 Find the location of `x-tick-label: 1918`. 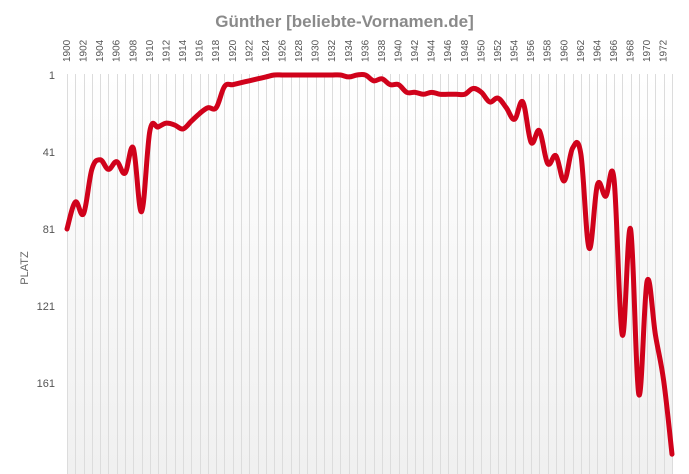

x-tick-label: 1918 is located at coordinates (216, 50).